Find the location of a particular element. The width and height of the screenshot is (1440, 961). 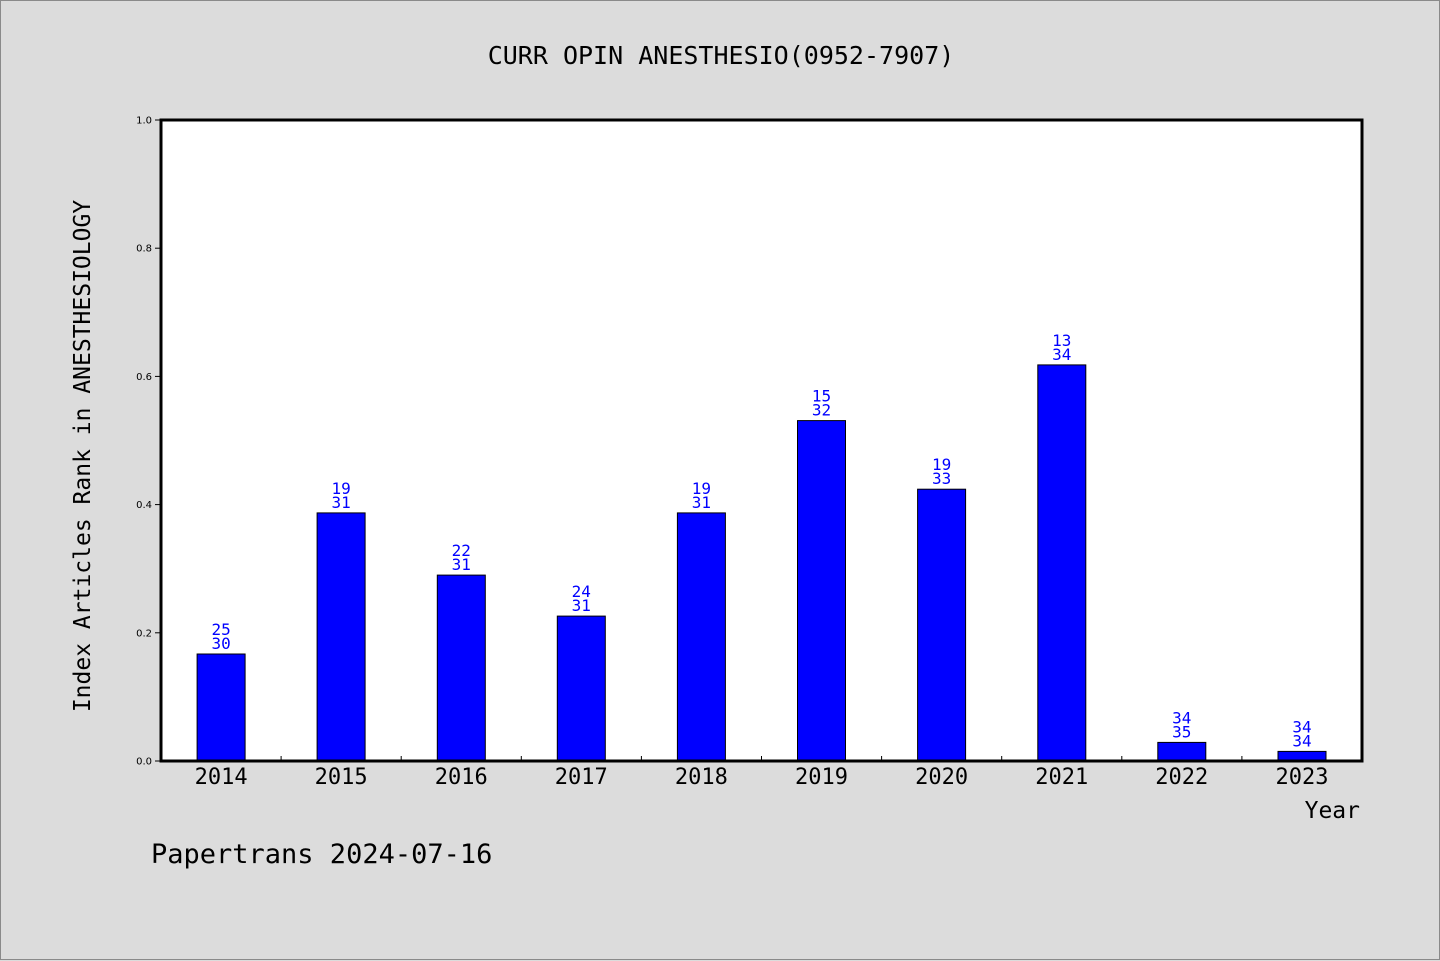

bar-label-rank-2017: 24 is located at coordinates (581, 591).